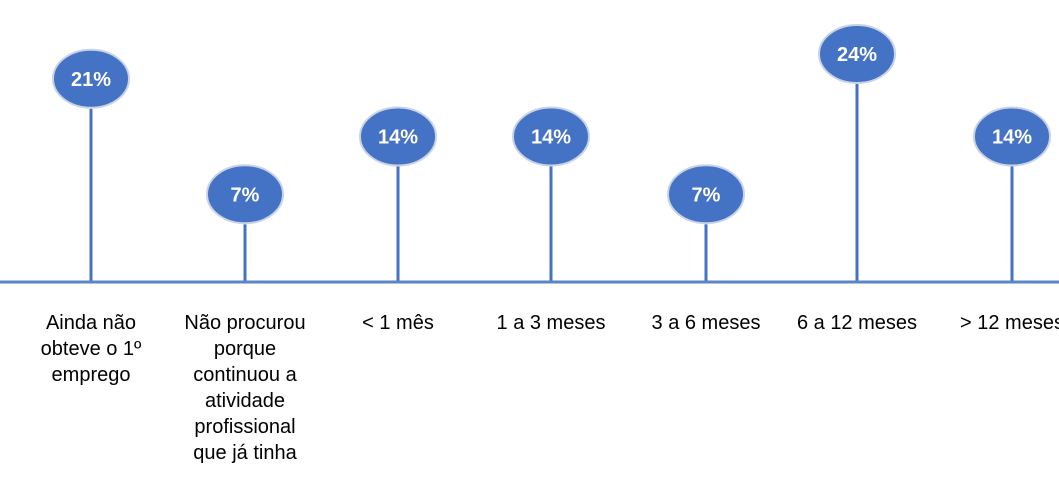 This screenshot has width=1059, height=493. What do you see at coordinates (244, 323) in the screenshot?
I see `category-label-1-line-0: Não procurou` at bounding box center [244, 323].